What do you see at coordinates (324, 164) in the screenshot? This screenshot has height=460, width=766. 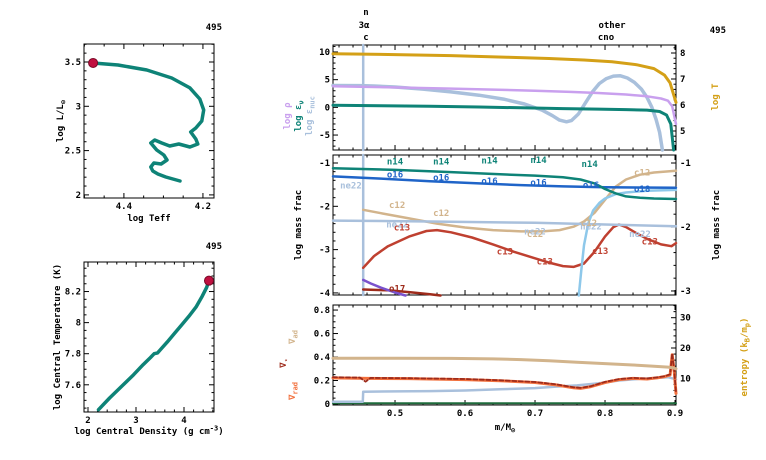 I see `y-tick-label: -1` at bounding box center [324, 164].